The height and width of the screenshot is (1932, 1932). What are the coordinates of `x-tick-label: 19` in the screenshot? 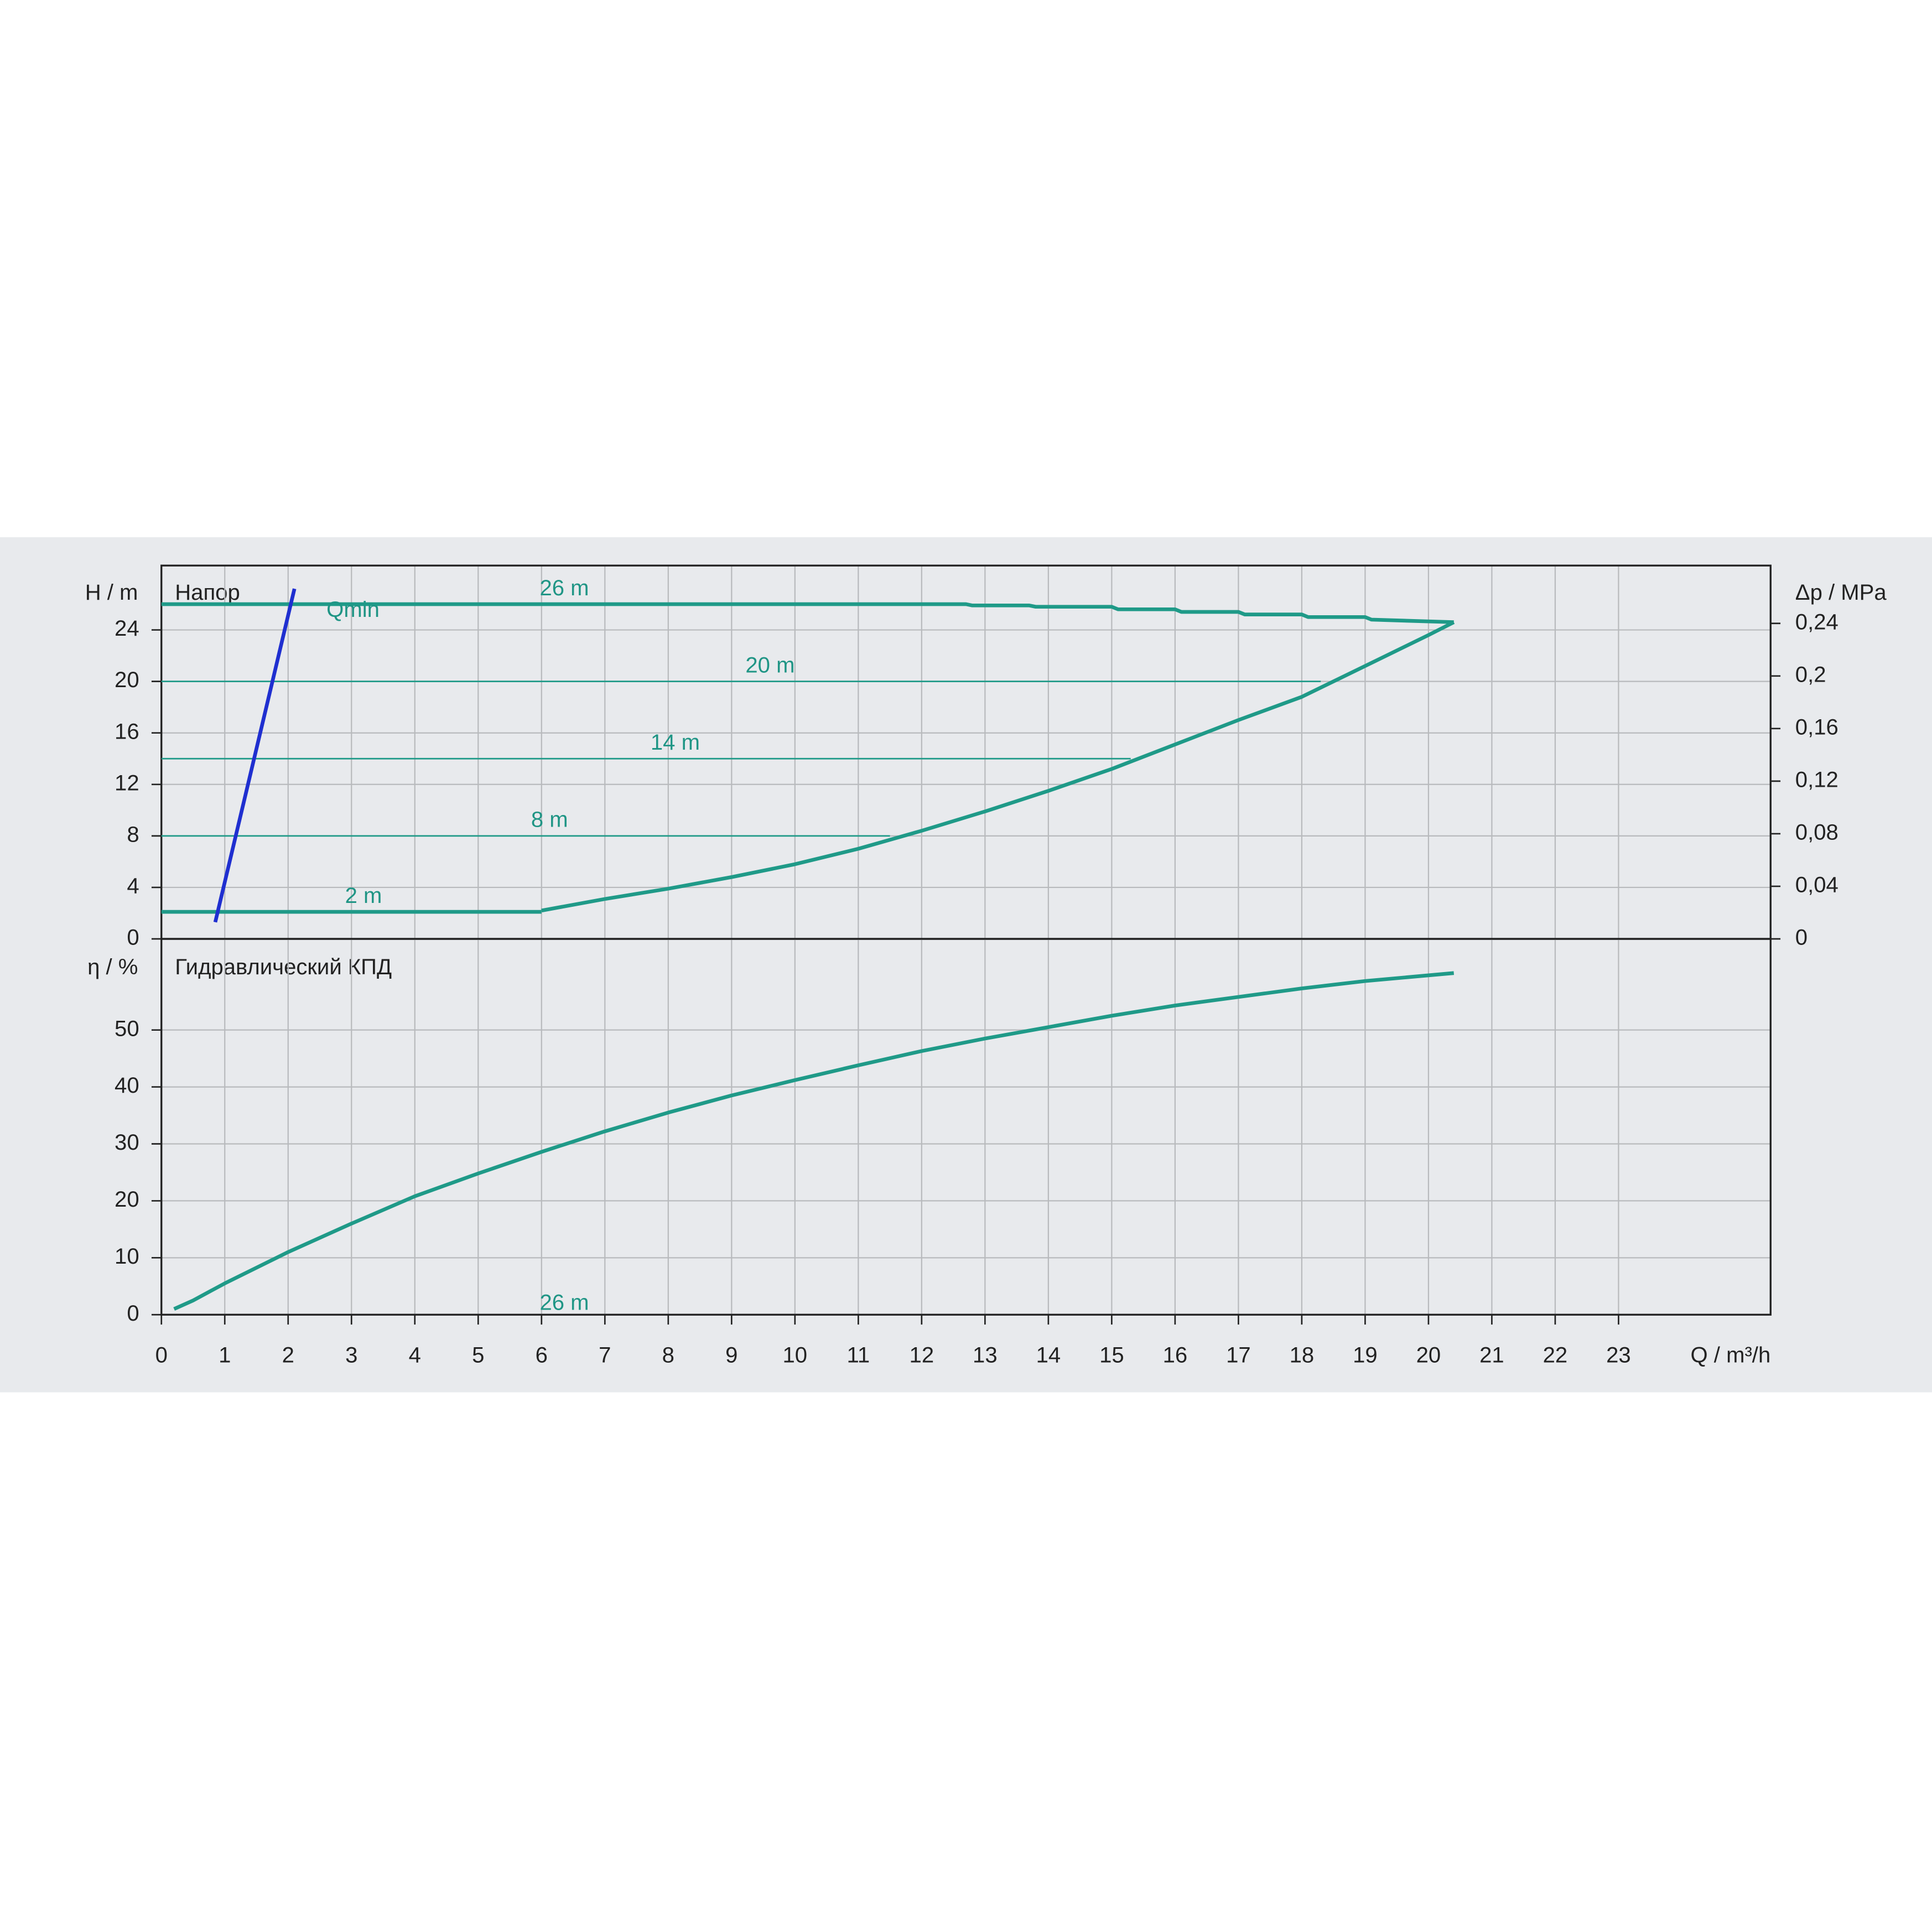 It's located at (1365, 1356).